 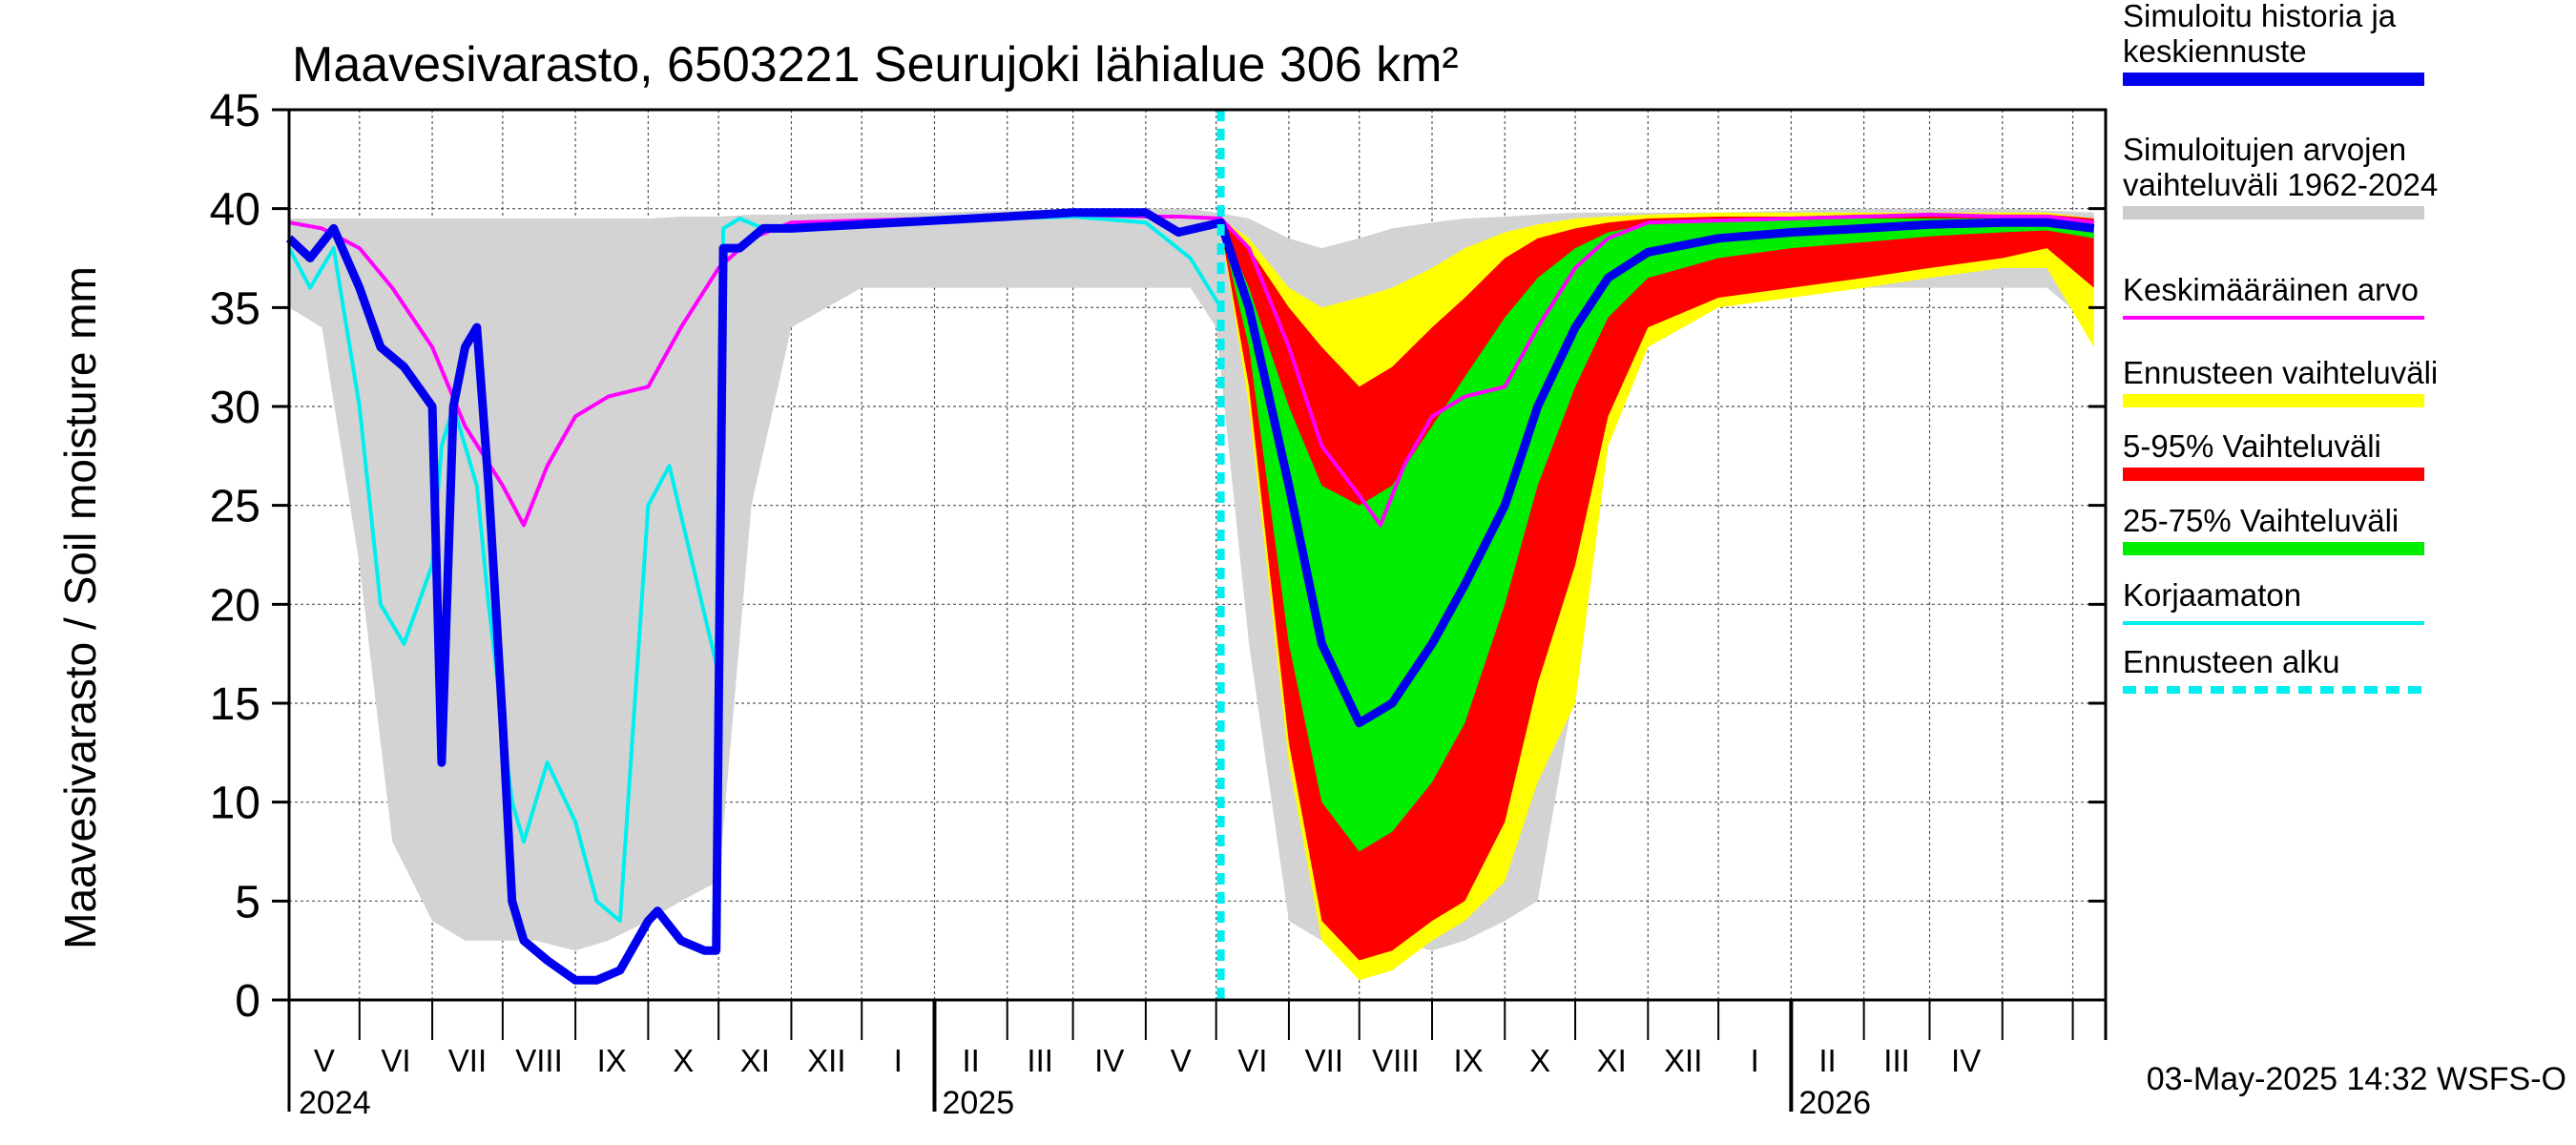 I want to click on legend-label: Simuloitujen arvojen, so click(x=2264, y=149).